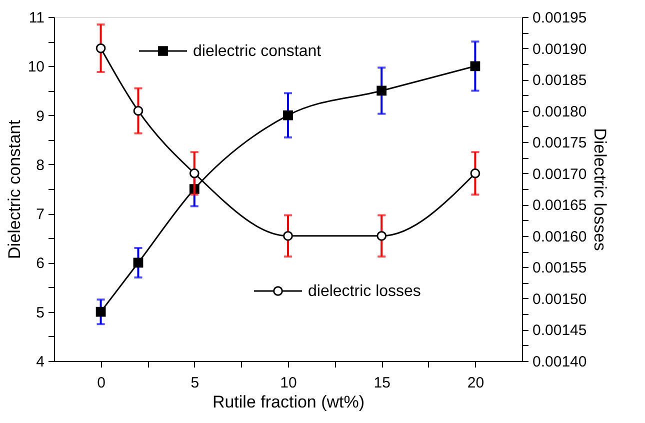 This screenshot has width=645, height=423. What do you see at coordinates (600, 189) in the screenshot?
I see `y2-axis-title: Dielectric losses` at bounding box center [600, 189].